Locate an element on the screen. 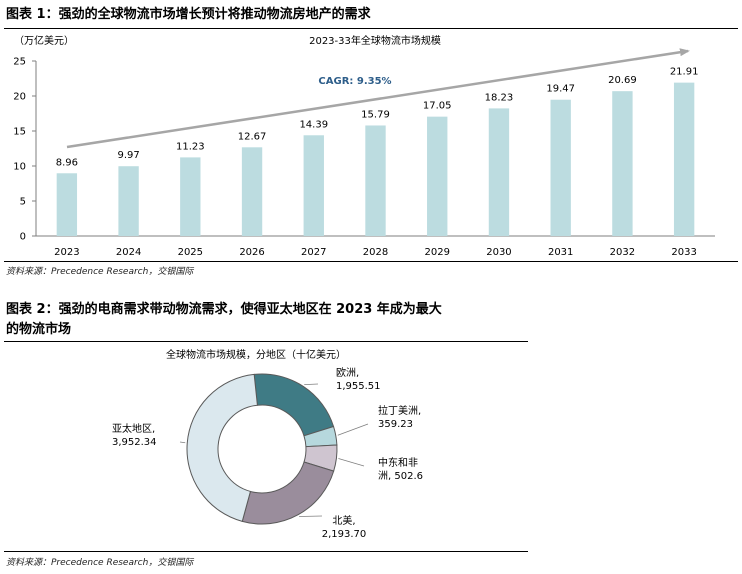 The height and width of the screenshot is (574, 742). chart2-slice-label: 拉丁美洲, is located at coordinates (399, 410).